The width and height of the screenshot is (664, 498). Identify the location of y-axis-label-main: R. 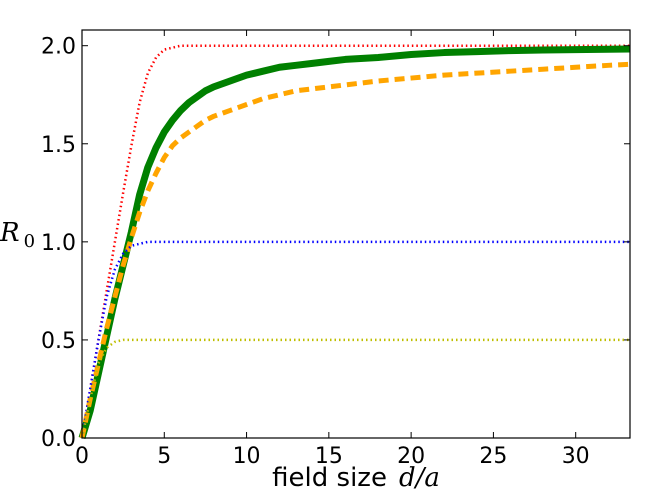
(10, 233).